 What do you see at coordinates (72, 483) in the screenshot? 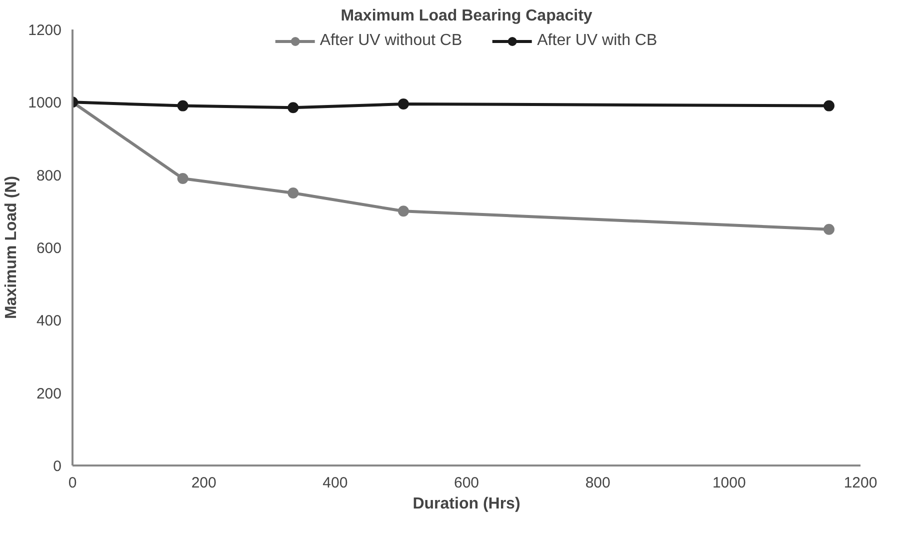
I see `x-tick-label: 0` at bounding box center [72, 483].